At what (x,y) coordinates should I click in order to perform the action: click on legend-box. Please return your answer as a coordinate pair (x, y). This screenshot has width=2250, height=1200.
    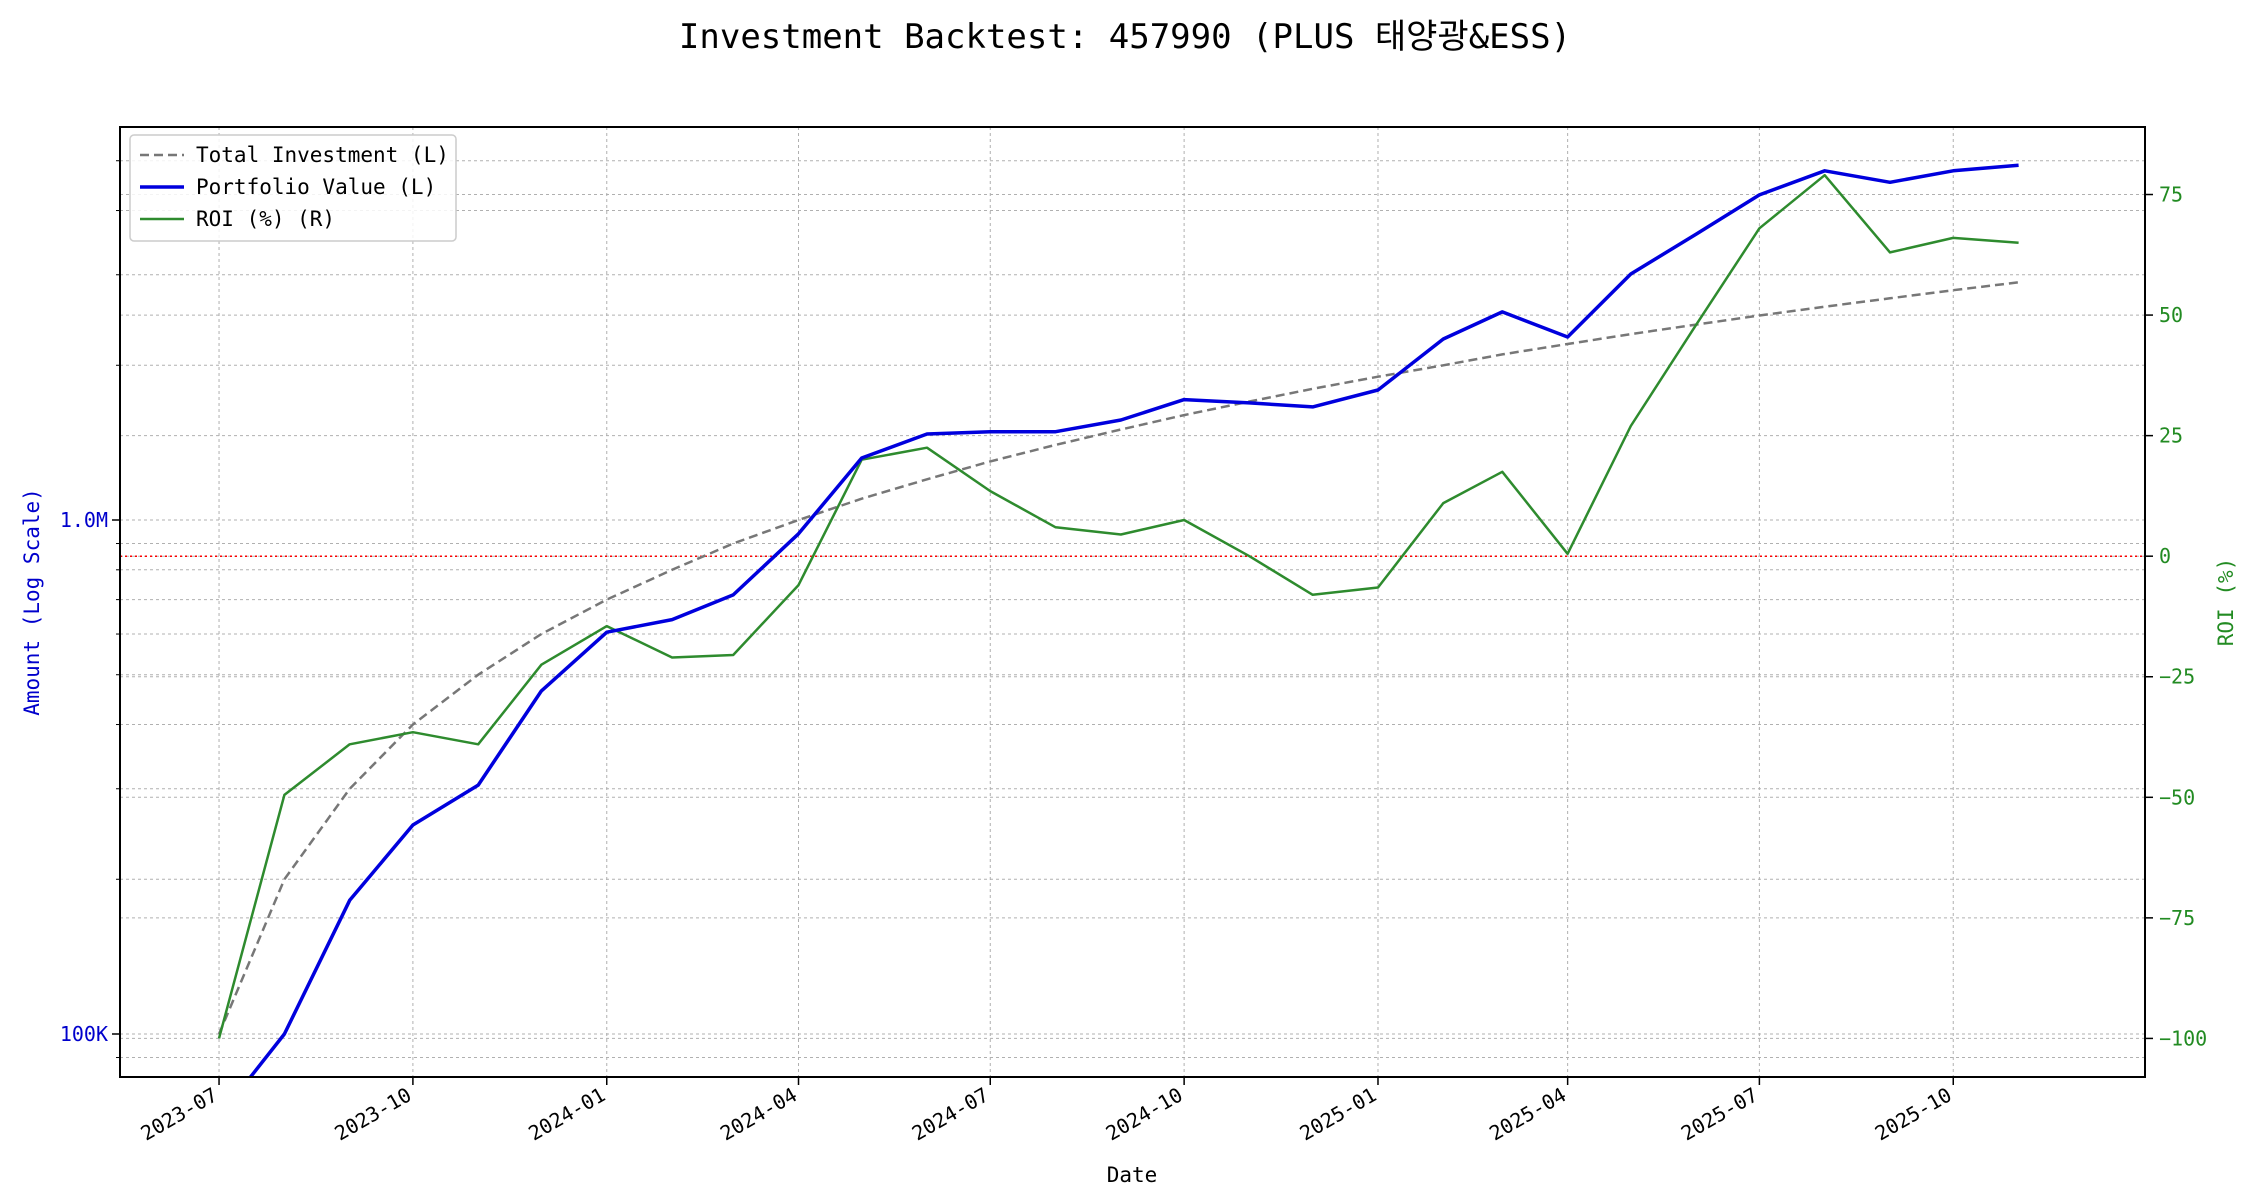
    Looking at the image, I should click on (293, 188).